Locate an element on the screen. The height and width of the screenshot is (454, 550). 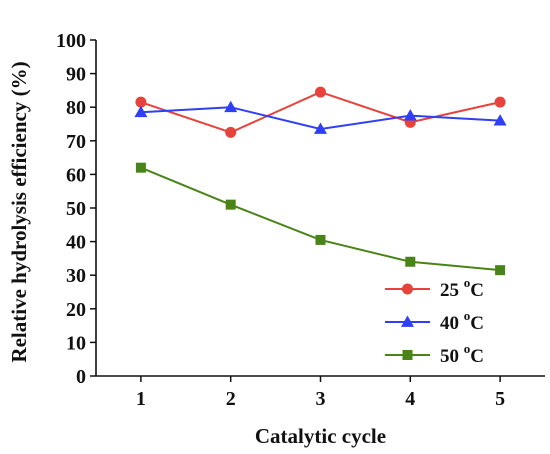
y-tick-label: 10 is located at coordinates (76, 343).